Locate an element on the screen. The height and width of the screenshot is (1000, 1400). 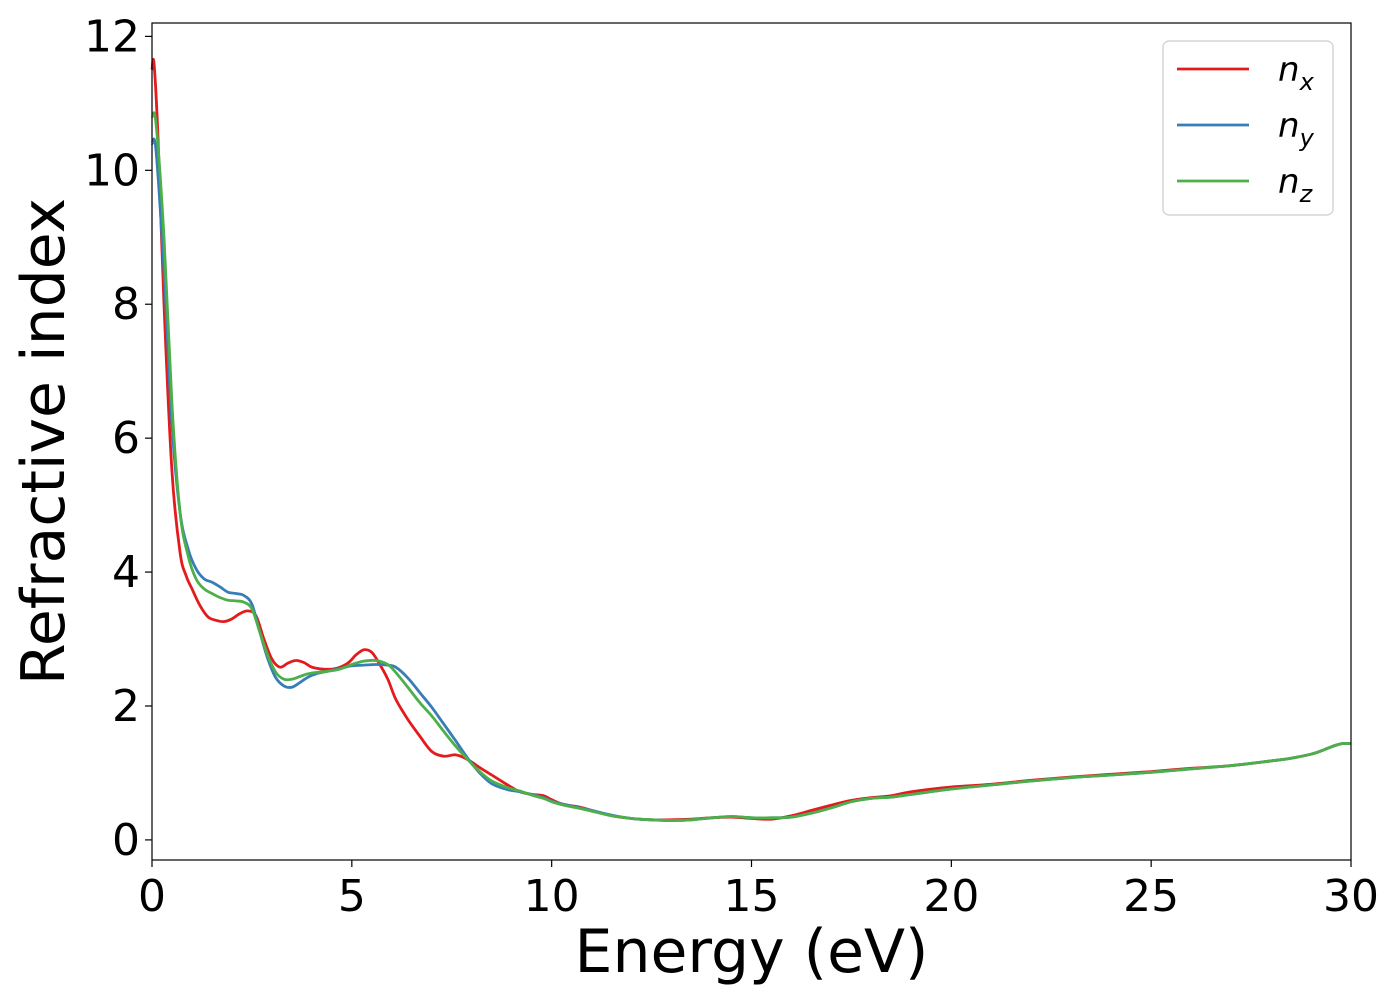
y-tick-label: 6 is located at coordinates (126, 438).